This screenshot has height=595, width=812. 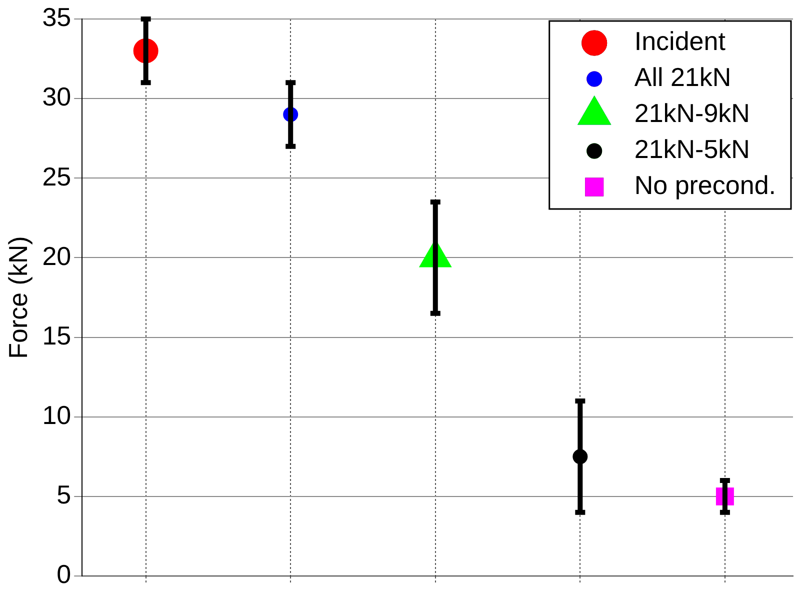 What do you see at coordinates (57, 97) in the screenshot?
I see `y-tick-label: 30` at bounding box center [57, 97].